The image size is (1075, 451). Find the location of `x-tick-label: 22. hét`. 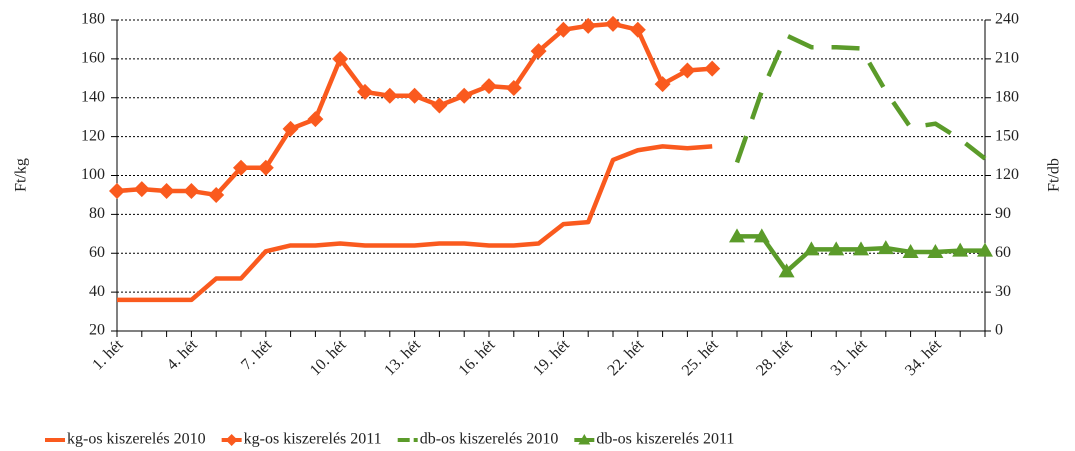

x-tick-label: 22. hét is located at coordinates (625, 357).